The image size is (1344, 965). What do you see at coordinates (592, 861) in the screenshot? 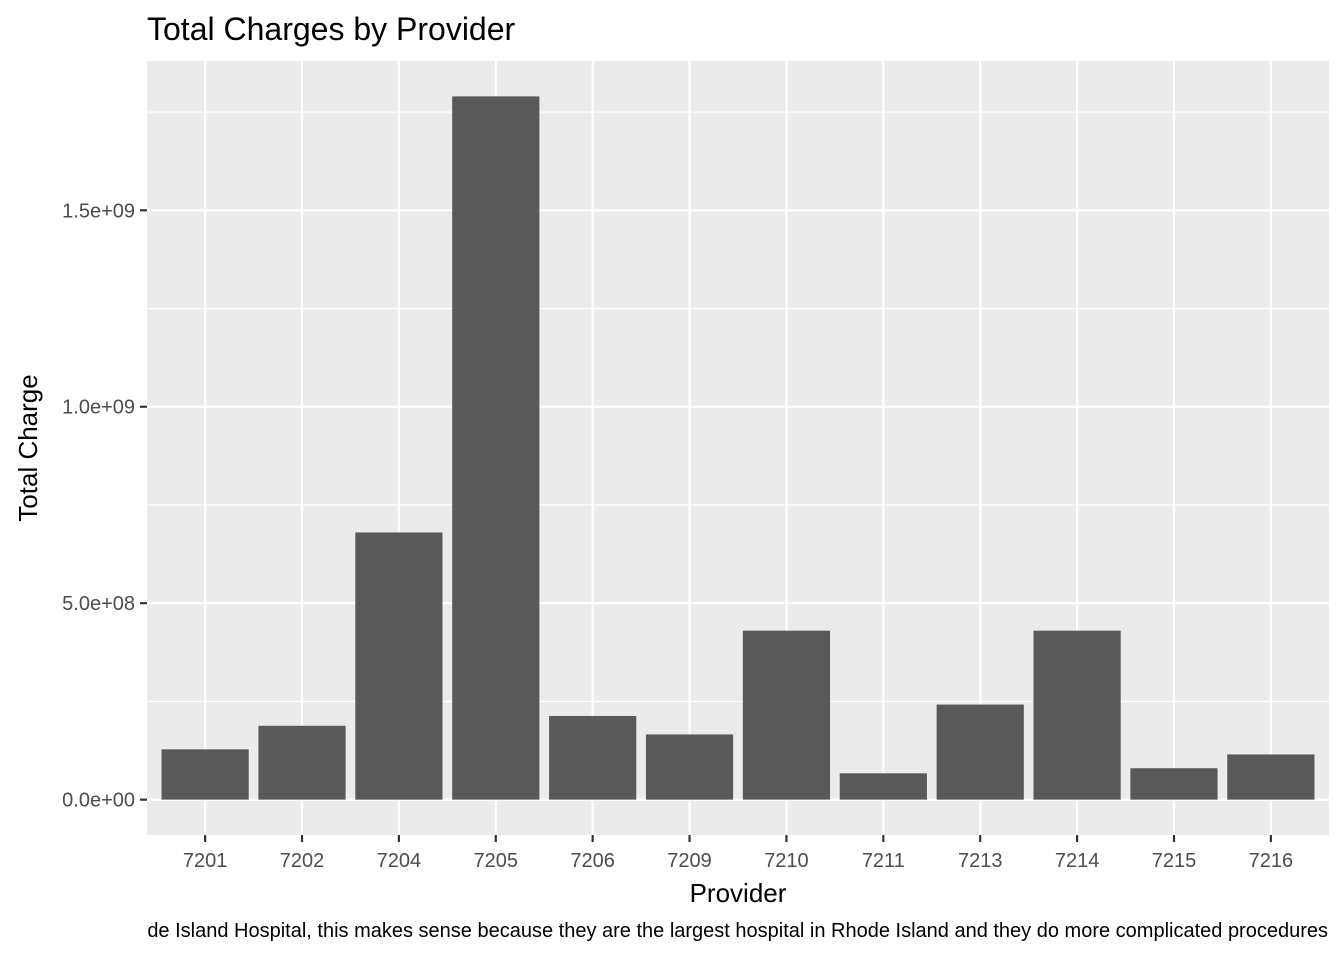
I see `x-tick-label: 7206` at bounding box center [592, 861].